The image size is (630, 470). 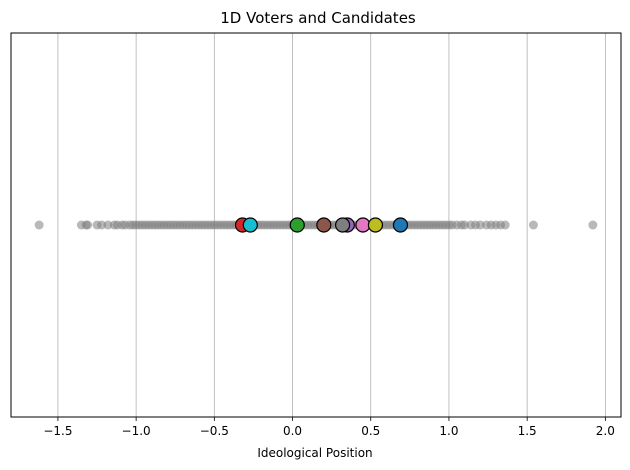 I want to click on x-tick-label: 0.0, so click(x=292, y=431).